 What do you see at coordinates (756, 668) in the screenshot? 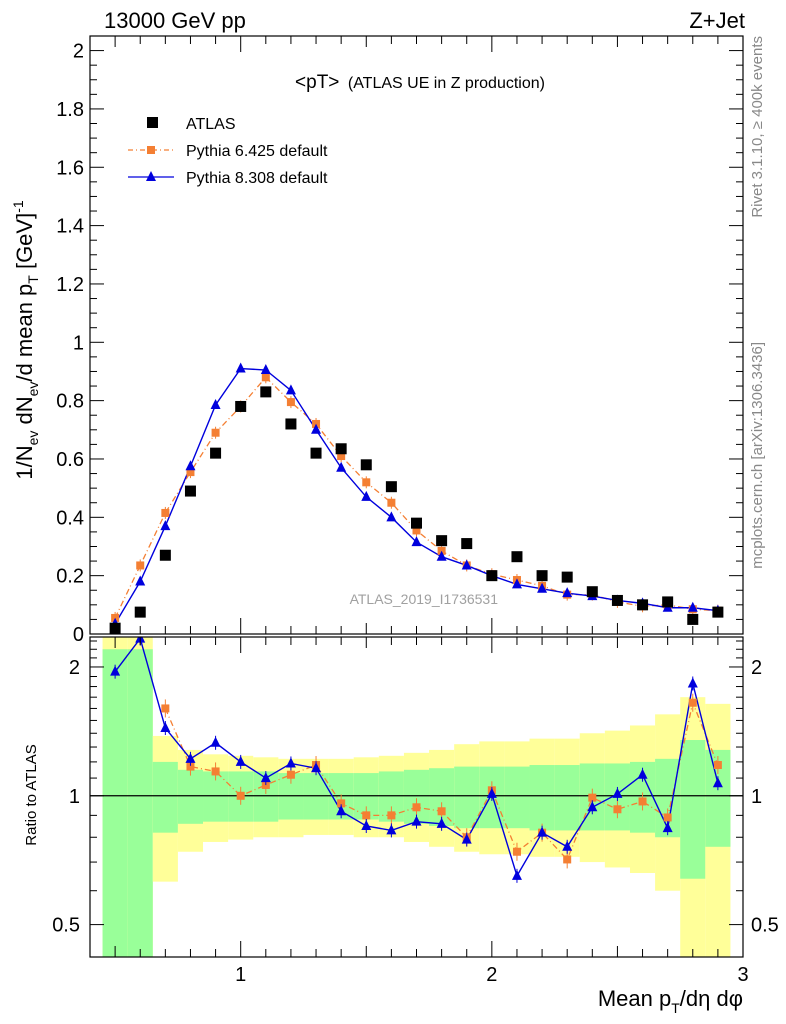
I see `ratio-tick-label-right: 2` at bounding box center [756, 668].